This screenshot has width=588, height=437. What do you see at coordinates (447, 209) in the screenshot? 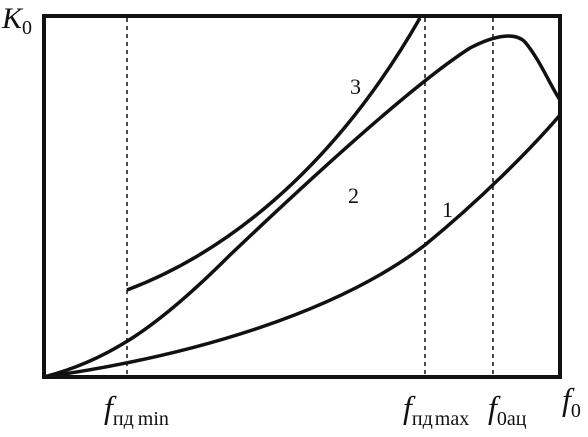
I see `curve-label-1: 1` at bounding box center [447, 209].